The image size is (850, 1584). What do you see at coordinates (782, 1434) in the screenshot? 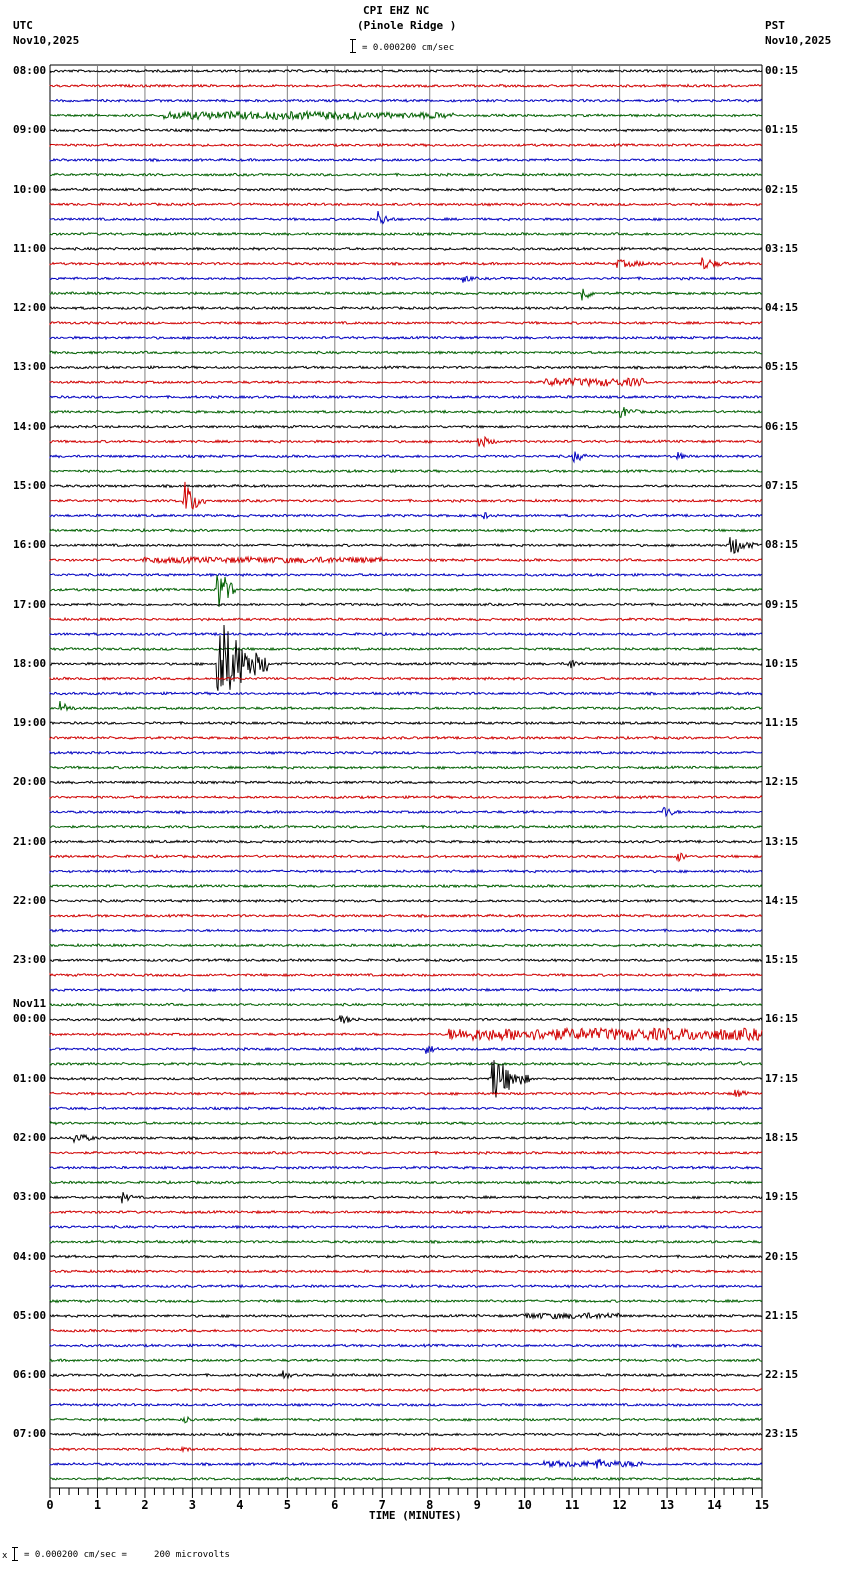
I see `pst-hour-label: 23:15` at bounding box center [782, 1434].